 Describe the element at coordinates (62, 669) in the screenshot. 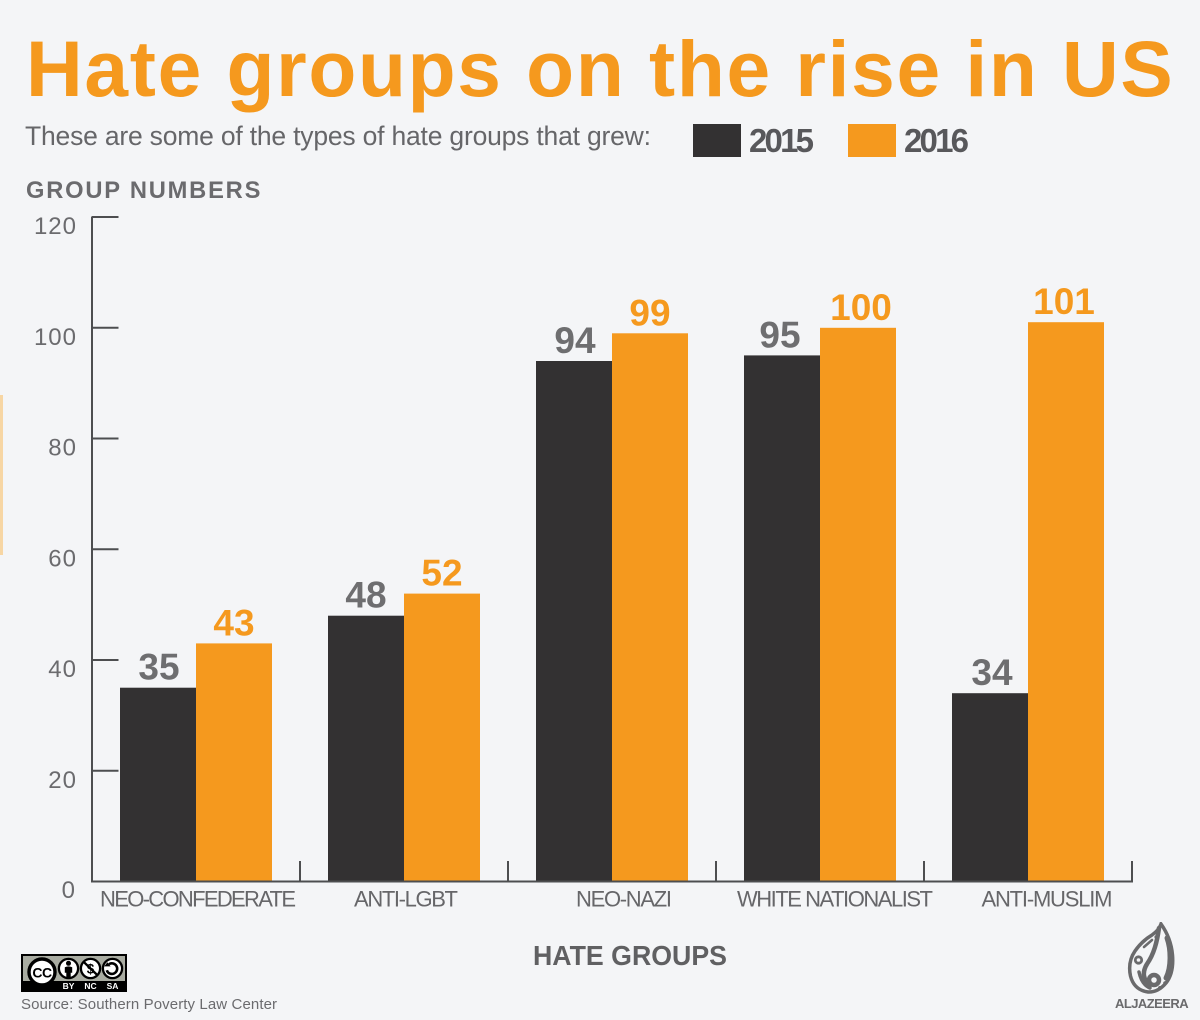

I see `svg-text: 40` at that location.